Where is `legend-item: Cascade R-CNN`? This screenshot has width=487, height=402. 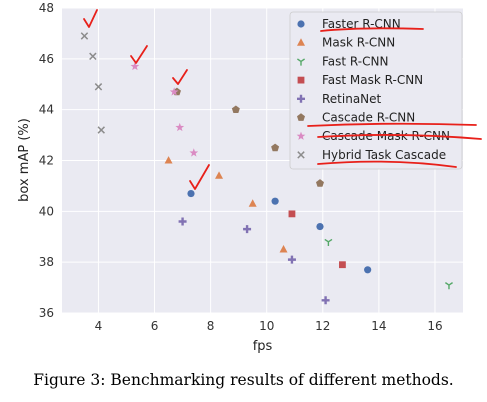
legend-item: Cascade R-CNN is located at coordinates (356, 118).